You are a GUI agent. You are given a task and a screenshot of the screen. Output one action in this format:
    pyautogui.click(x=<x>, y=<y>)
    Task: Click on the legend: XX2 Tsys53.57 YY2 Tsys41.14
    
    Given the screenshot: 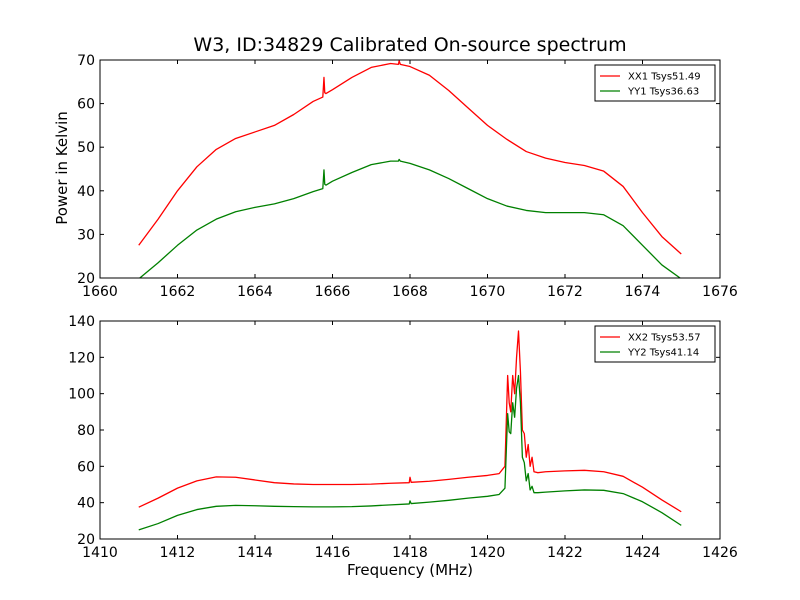 What is the action you would take?
    pyautogui.click(x=655, y=344)
    